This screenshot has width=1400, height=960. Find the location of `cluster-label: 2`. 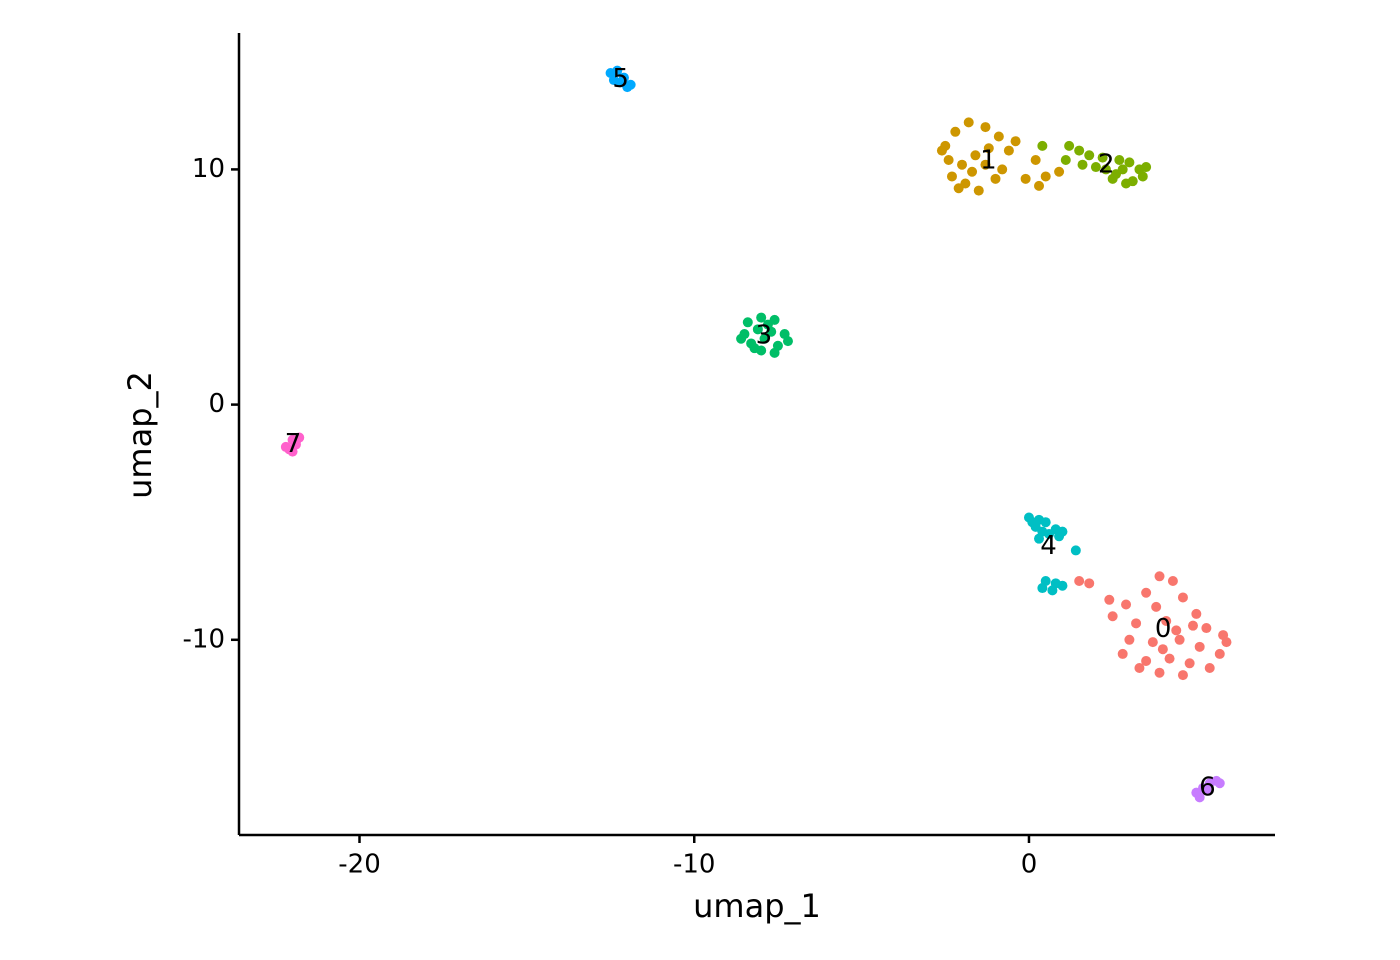

cluster-label: 2 is located at coordinates (1106, 165).